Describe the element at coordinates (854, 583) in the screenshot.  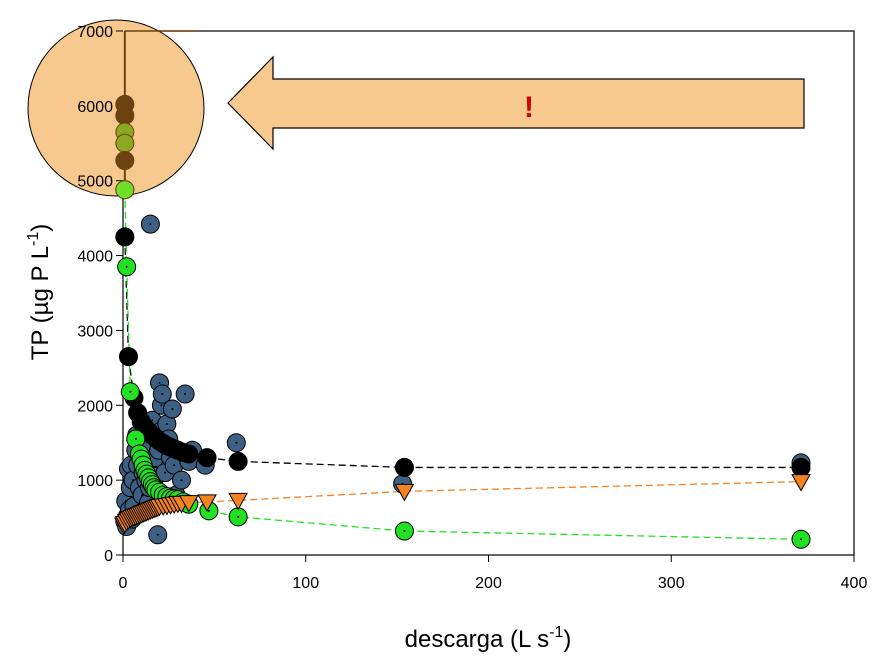
I see `x-tick-label: 400` at that location.